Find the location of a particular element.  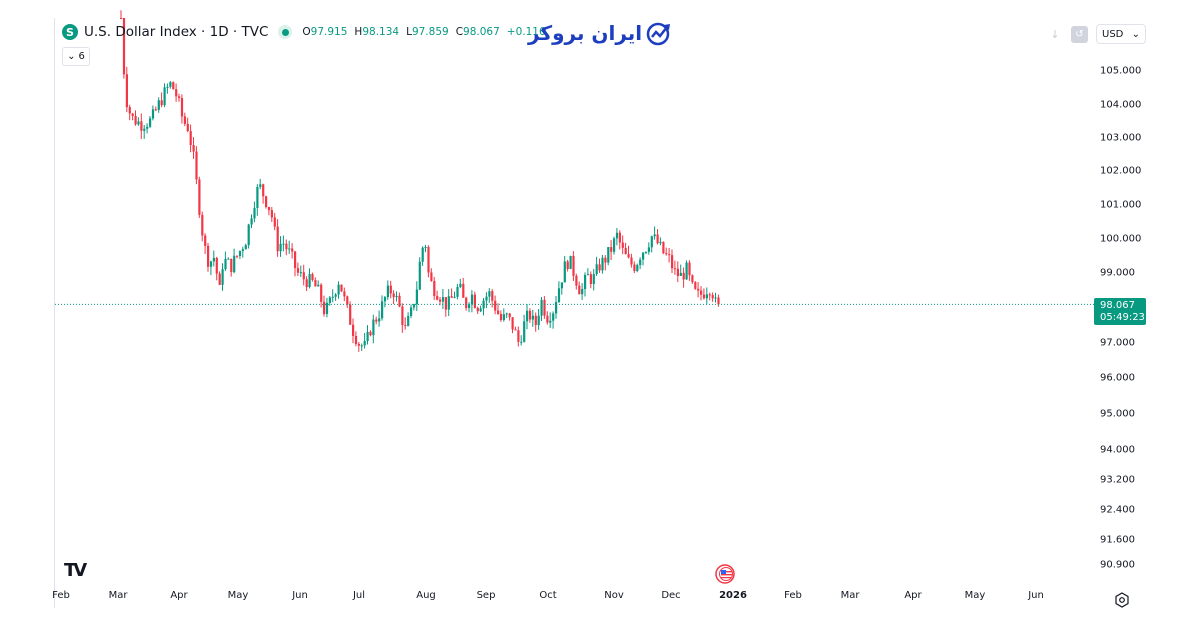

price-tick: 104.000 is located at coordinates (1121, 105).